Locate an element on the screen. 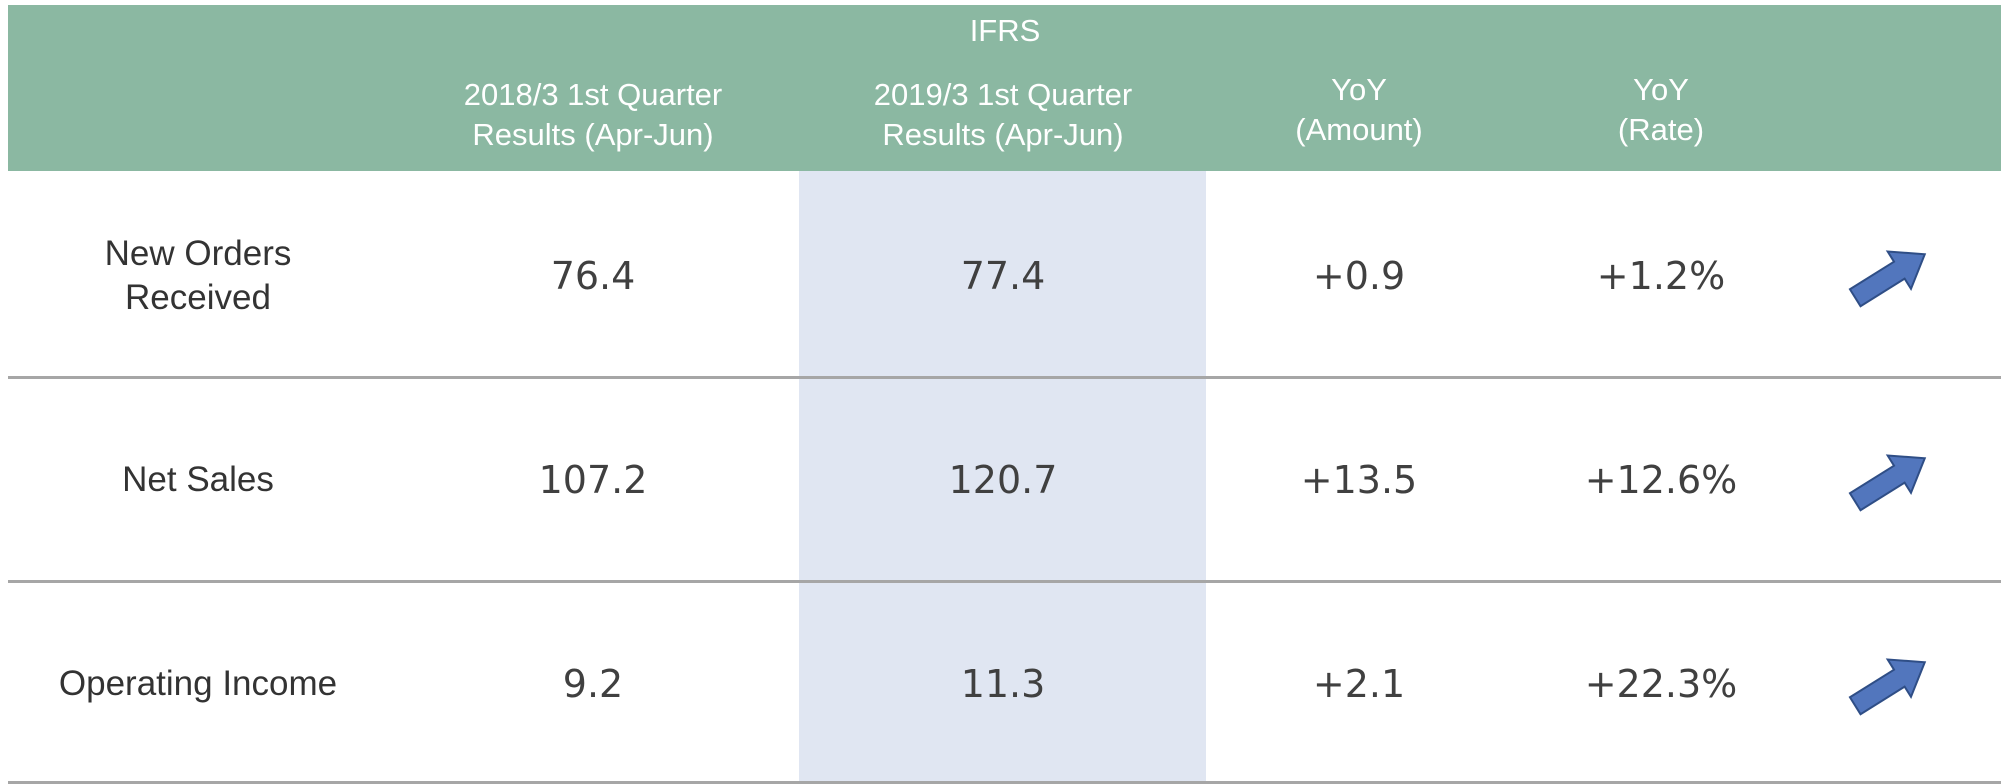  cell-value: 11.3 is located at coordinates (1003, 684).